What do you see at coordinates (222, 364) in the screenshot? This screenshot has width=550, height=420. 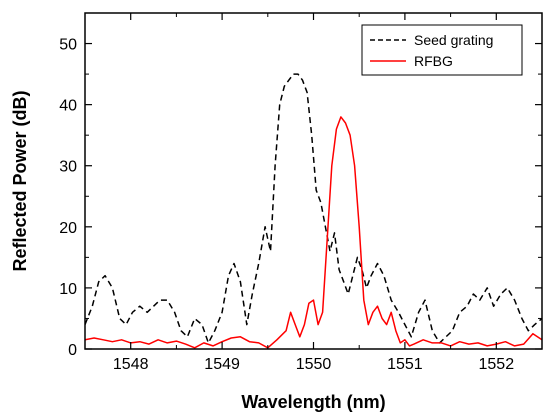 I see `x-tick-label: 1549` at bounding box center [222, 364].